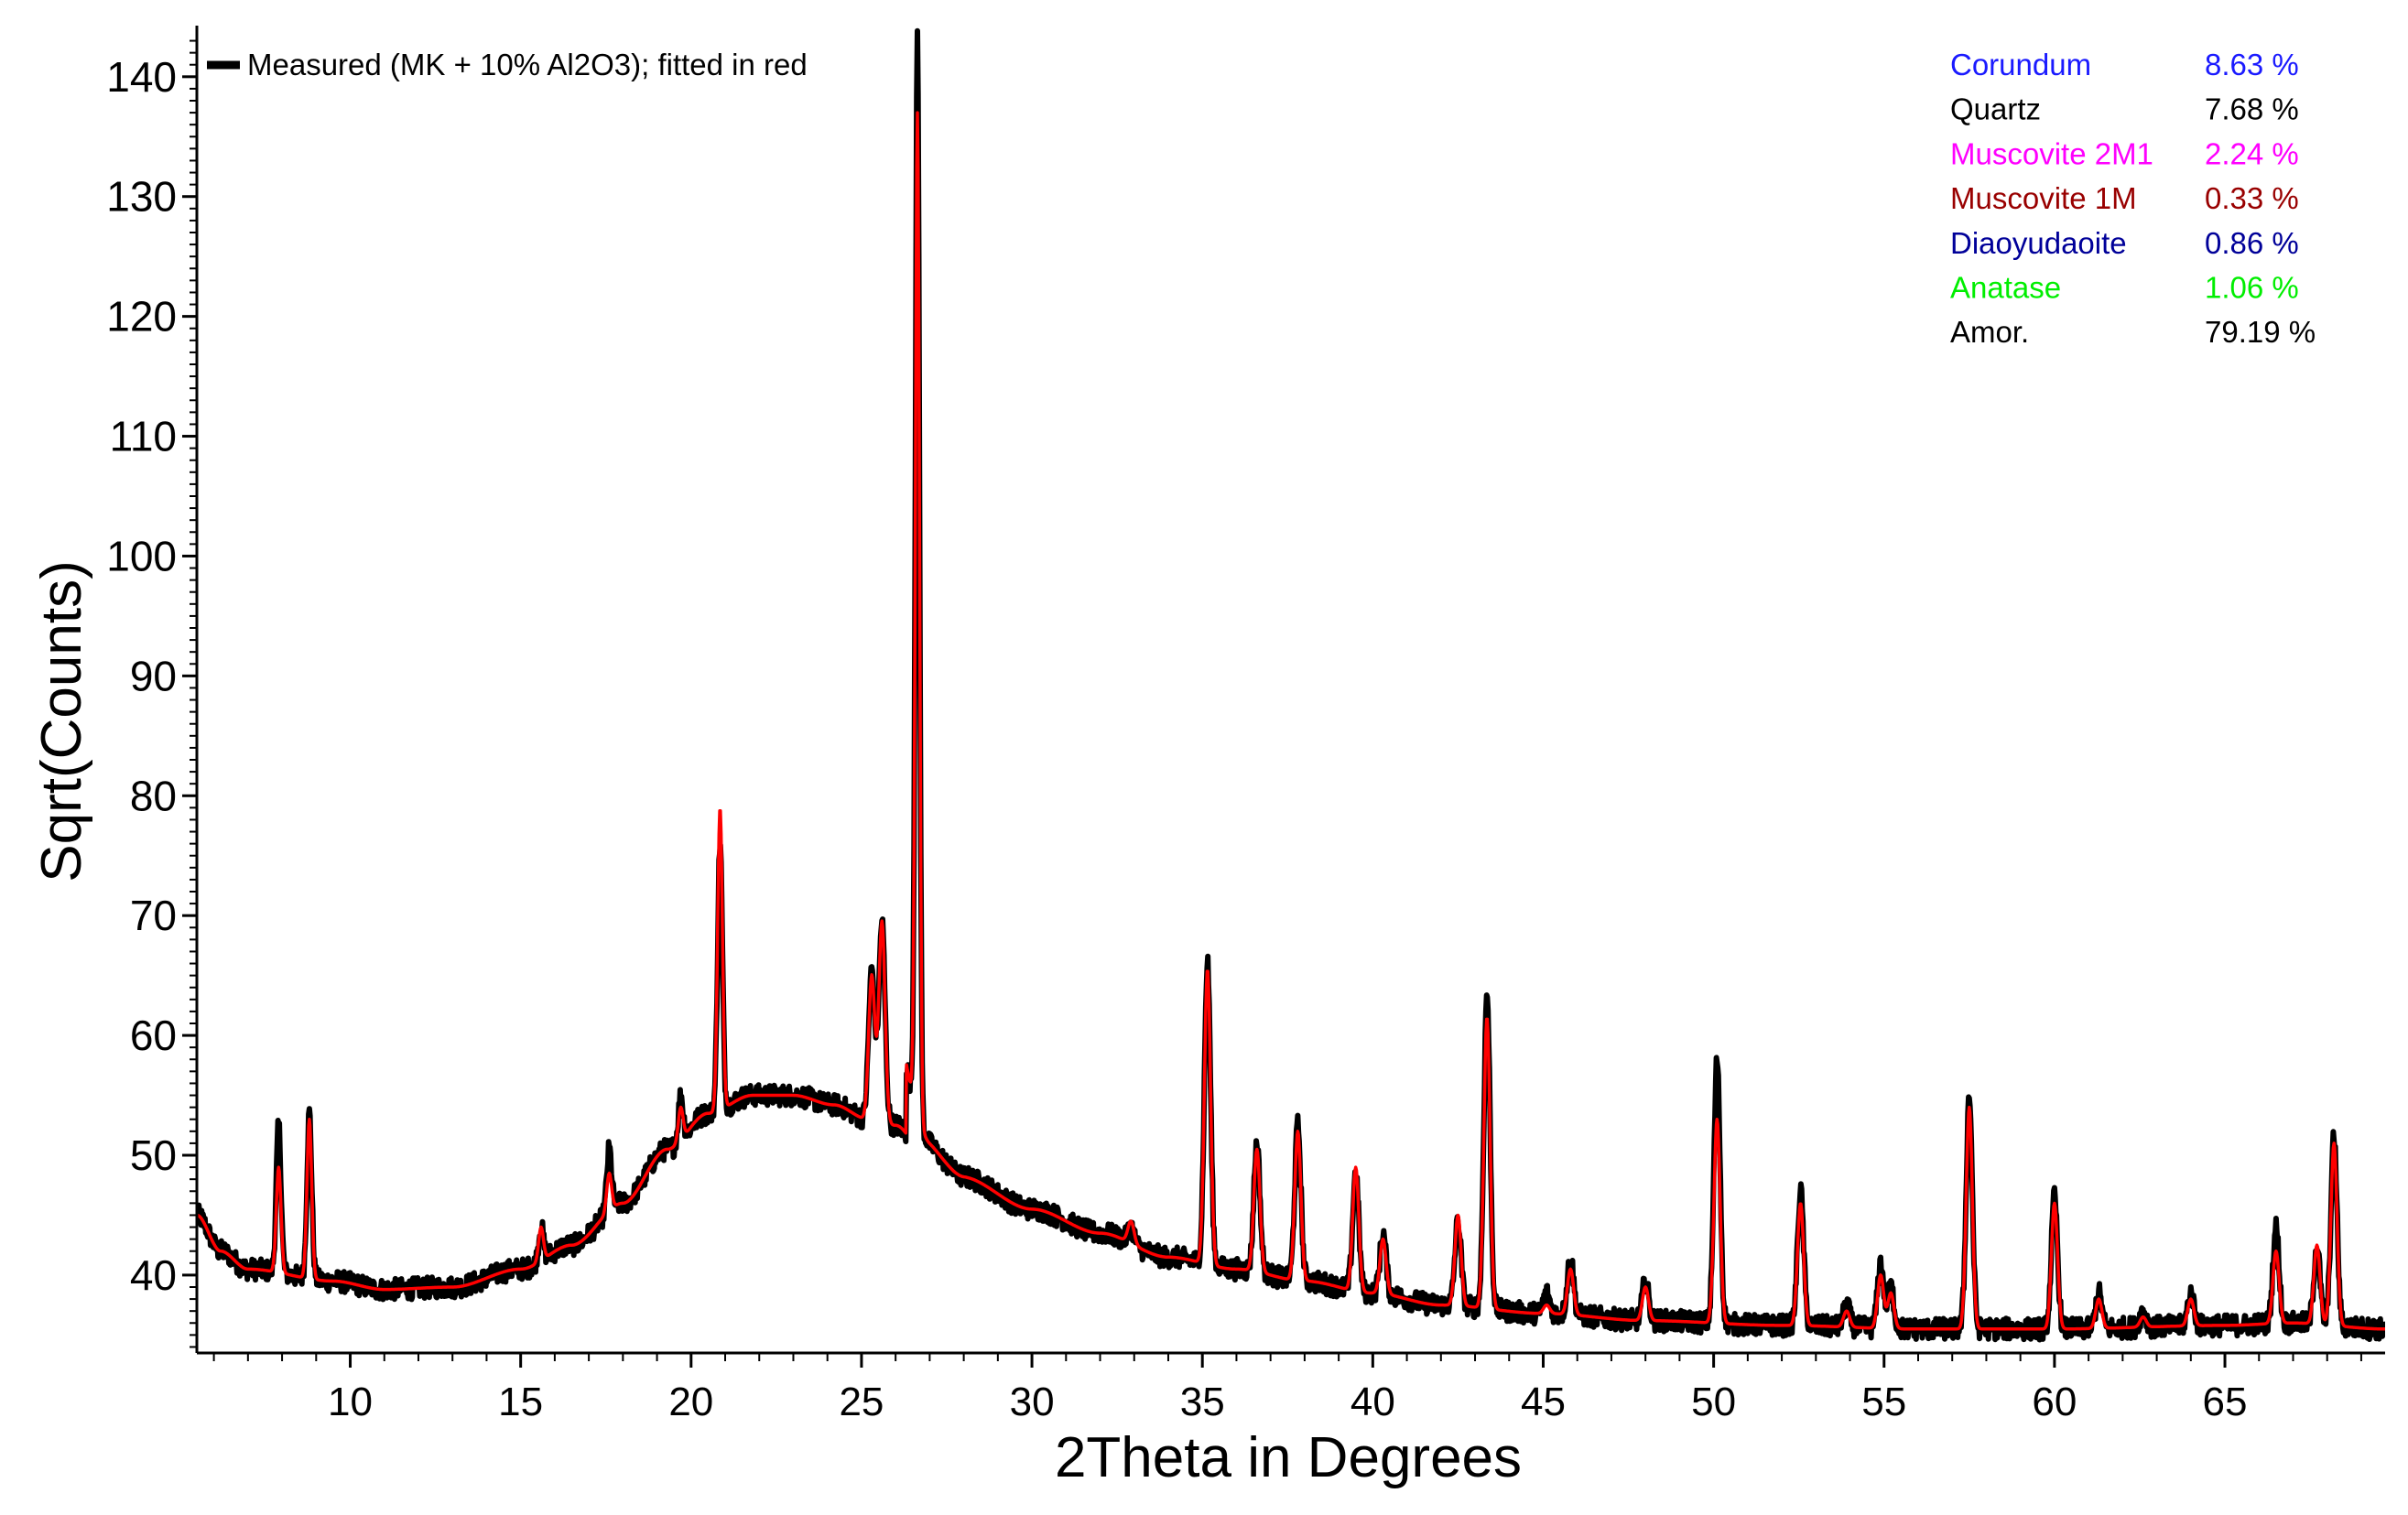 Image resolution: width=2408 pixels, height=1515 pixels. What do you see at coordinates (153, 675) in the screenshot?
I see `y-tick-label: 90` at bounding box center [153, 675].